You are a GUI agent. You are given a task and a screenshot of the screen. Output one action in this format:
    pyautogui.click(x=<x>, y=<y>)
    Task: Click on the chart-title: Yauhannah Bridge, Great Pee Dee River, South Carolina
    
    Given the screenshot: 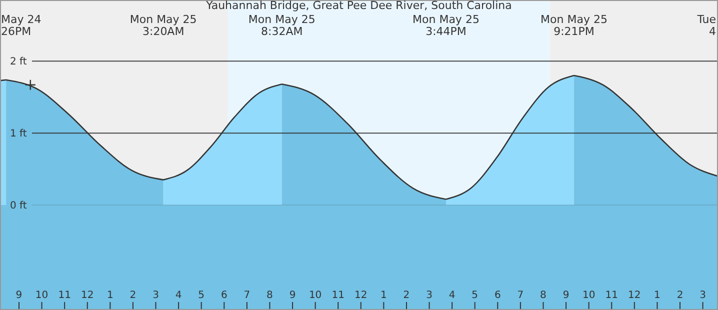 What is the action you would take?
    pyautogui.click(x=358, y=6)
    